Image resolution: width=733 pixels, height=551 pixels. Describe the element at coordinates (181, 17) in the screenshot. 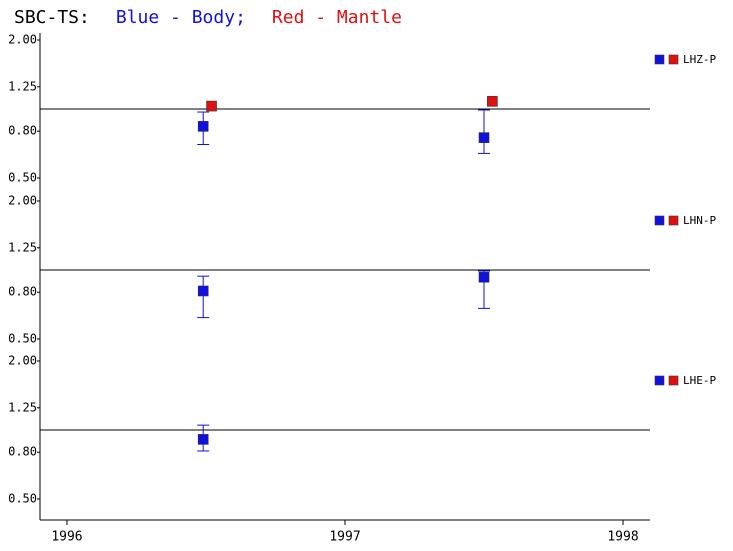

I see `title-part: Blue - Body;` at that location.